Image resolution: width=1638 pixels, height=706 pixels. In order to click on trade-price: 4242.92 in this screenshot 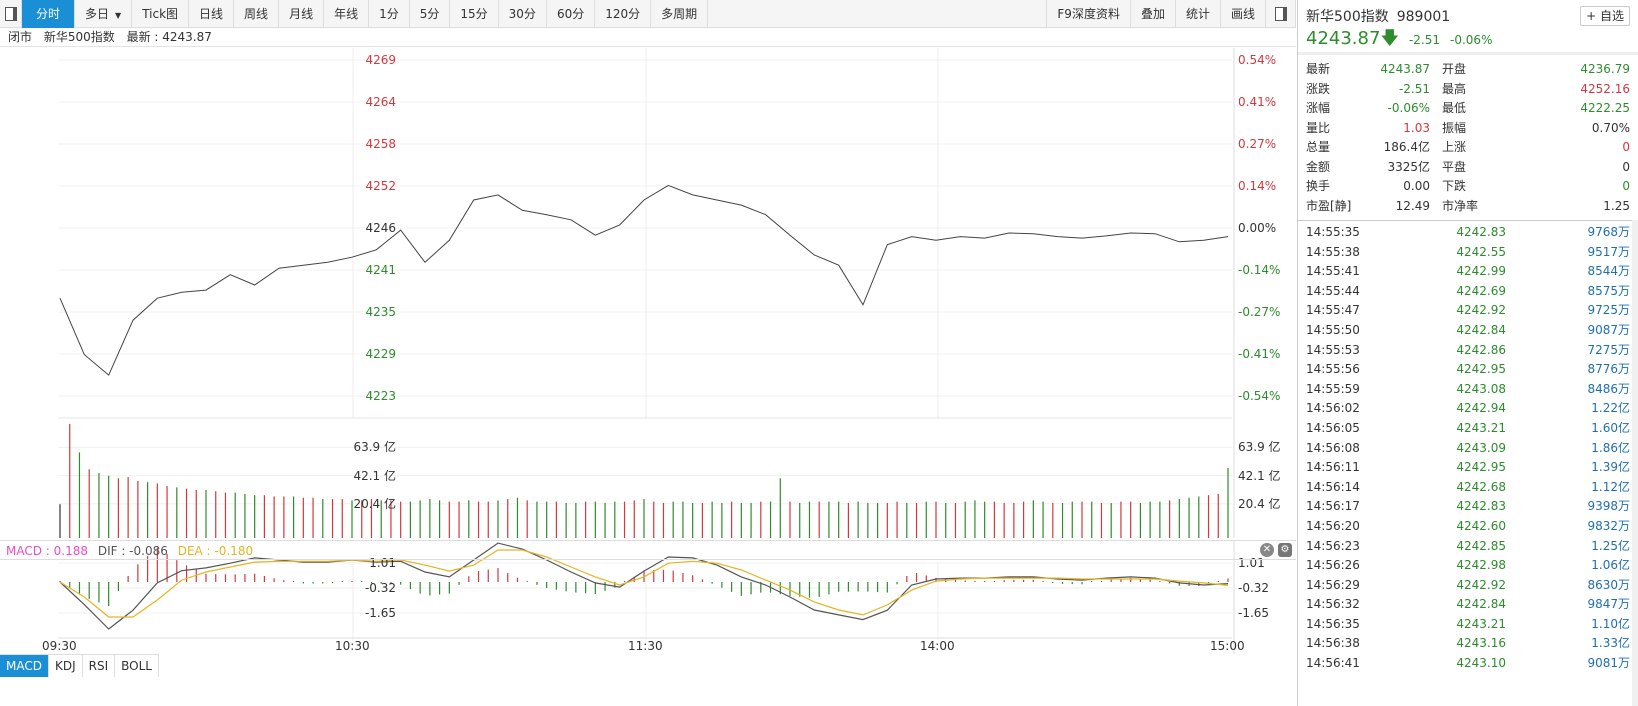, I will do `click(1481, 584)`.